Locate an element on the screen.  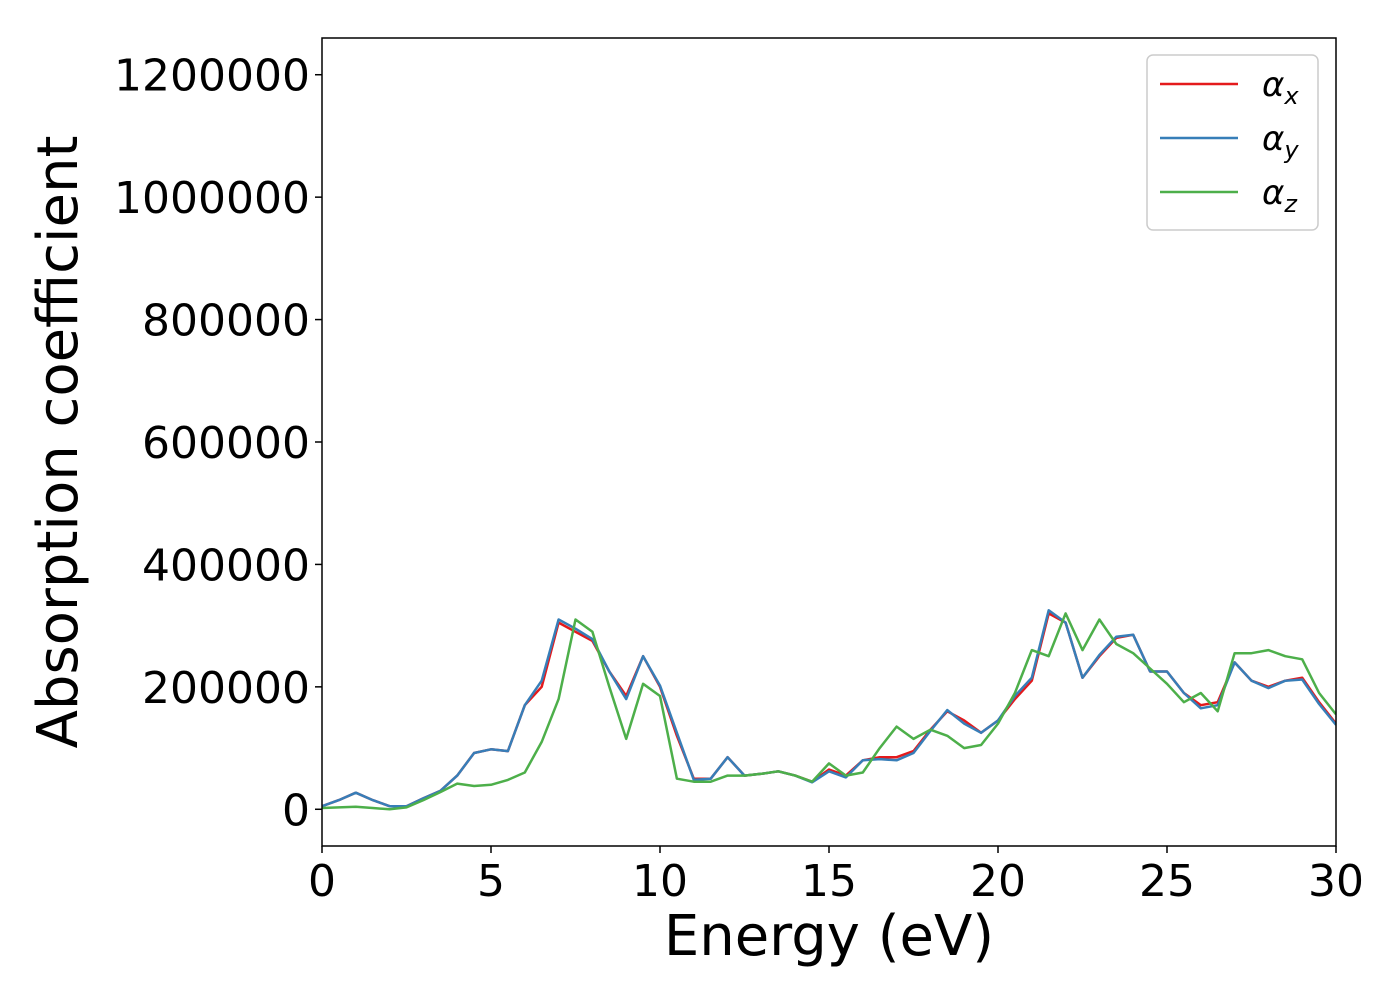
y-tick-label: 600000 is located at coordinates (226, 443).